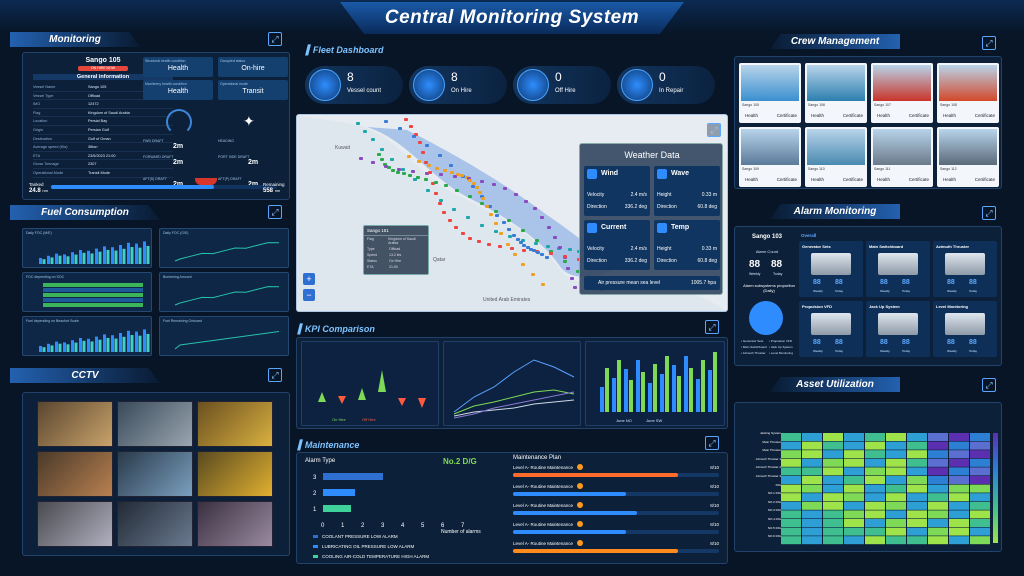 This screenshot has width=1024, height=576. Describe the element at coordinates (616, 490) in the screenshot. I see `maintenance-plan-row: Level A- Routine Maintenance 8/10` at that location.